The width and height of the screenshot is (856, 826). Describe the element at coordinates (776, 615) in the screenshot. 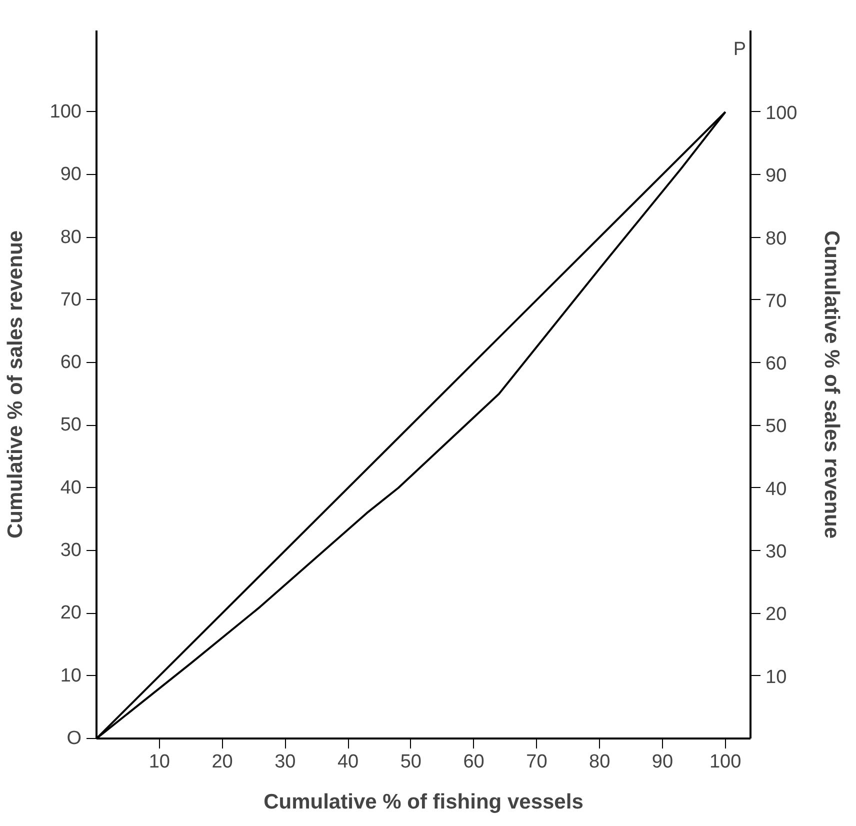

I see `y2-tick-label: 20` at that location.